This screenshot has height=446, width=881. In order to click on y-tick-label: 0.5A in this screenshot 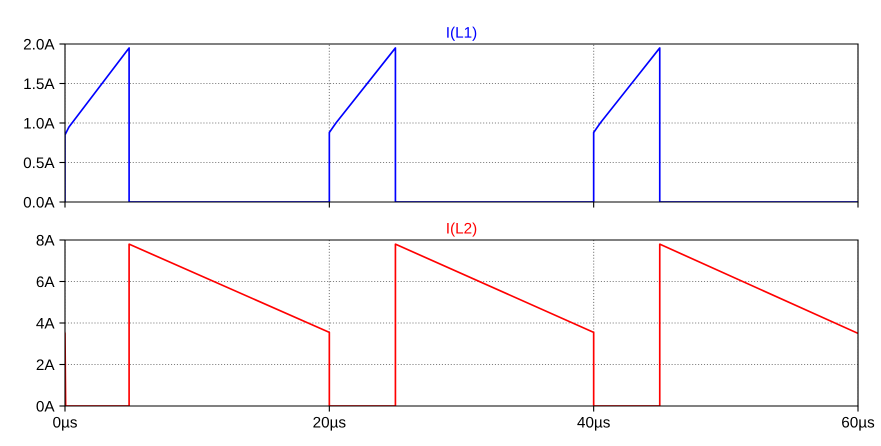, I will do `click(39, 162)`.